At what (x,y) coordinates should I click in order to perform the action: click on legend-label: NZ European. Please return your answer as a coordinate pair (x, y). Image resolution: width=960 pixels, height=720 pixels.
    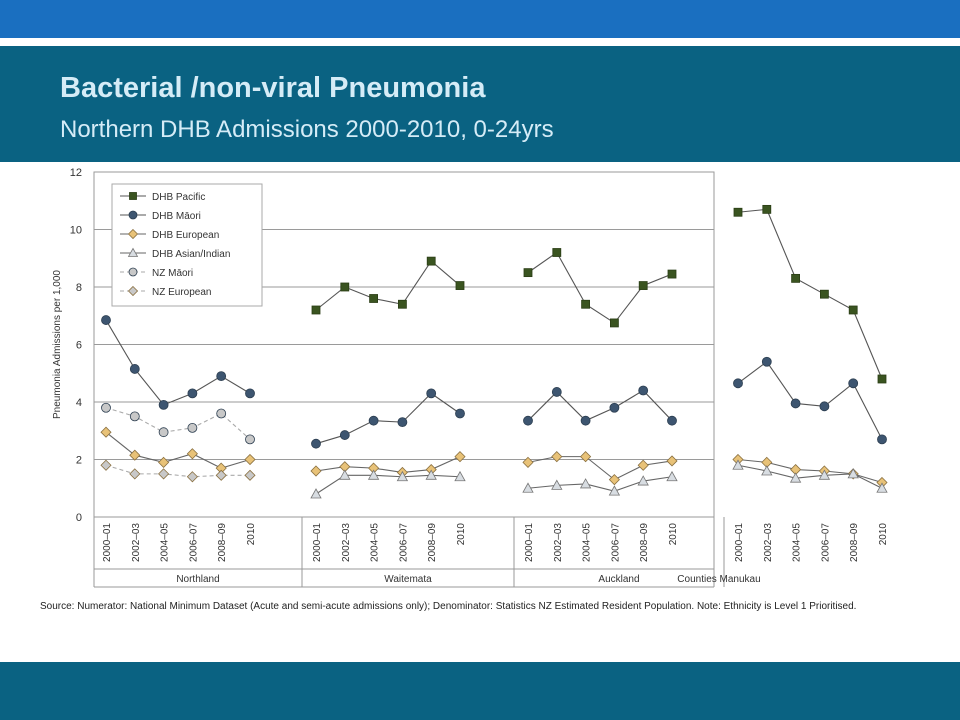
    Looking at the image, I should click on (181, 292).